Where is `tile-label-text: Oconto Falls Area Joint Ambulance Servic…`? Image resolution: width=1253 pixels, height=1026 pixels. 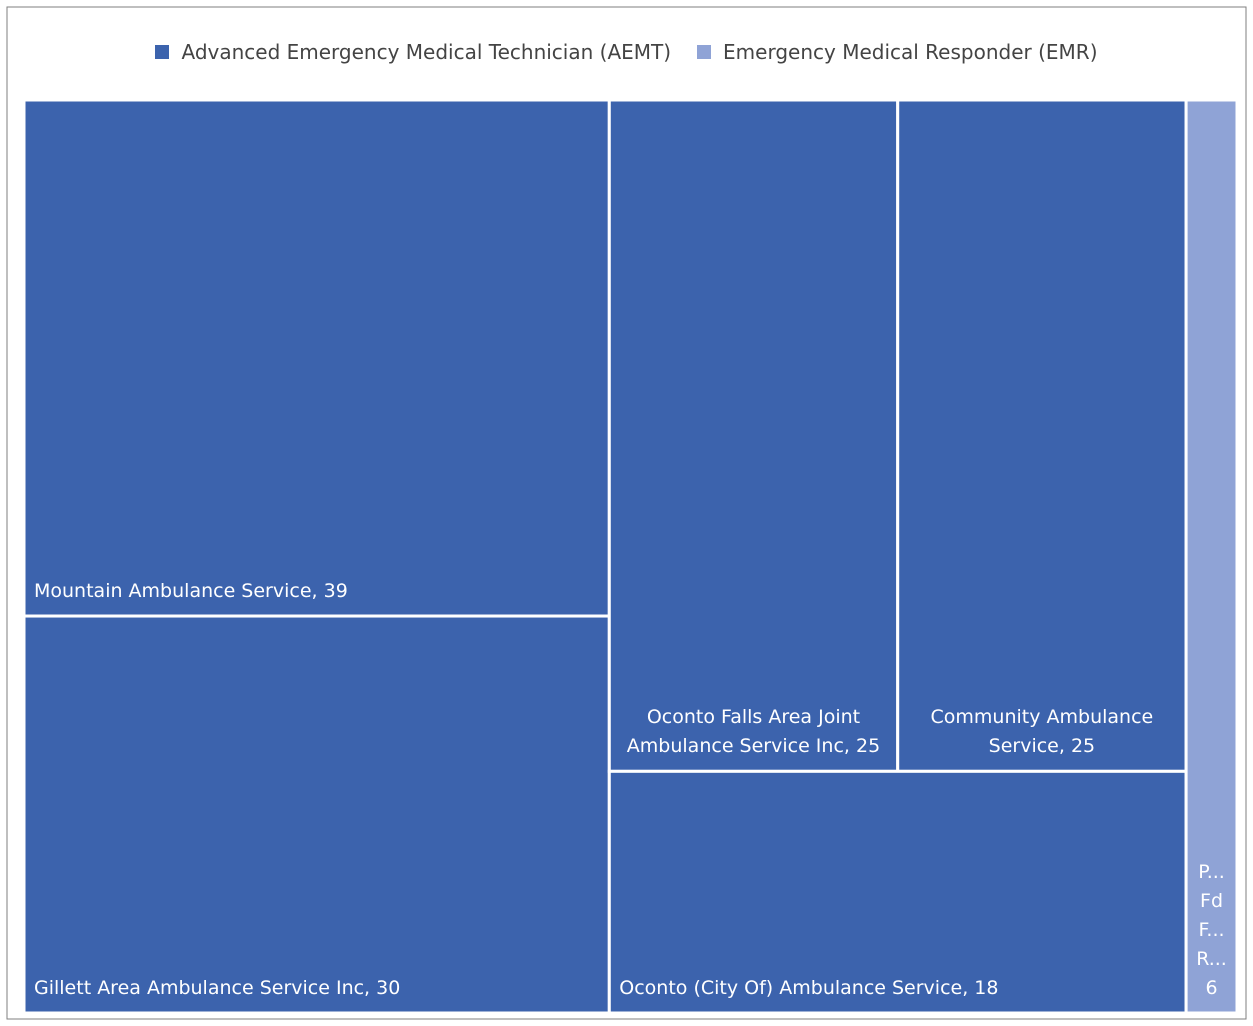 tile-label-text: Oconto Falls Area Joint Ambulance Servic… is located at coordinates (753, 732).